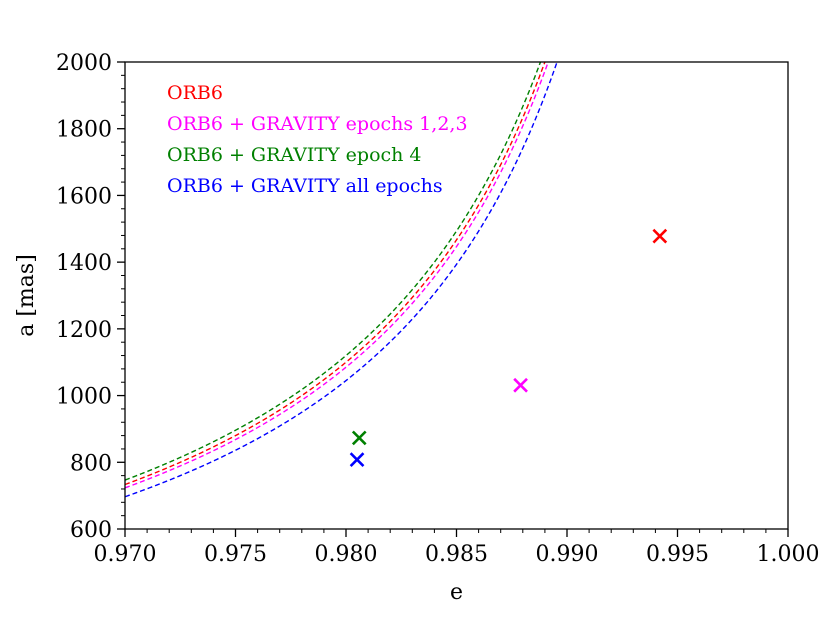  What do you see at coordinates (26, 295) in the screenshot?
I see `y-axis-title: a [mas]` at bounding box center [26, 295].